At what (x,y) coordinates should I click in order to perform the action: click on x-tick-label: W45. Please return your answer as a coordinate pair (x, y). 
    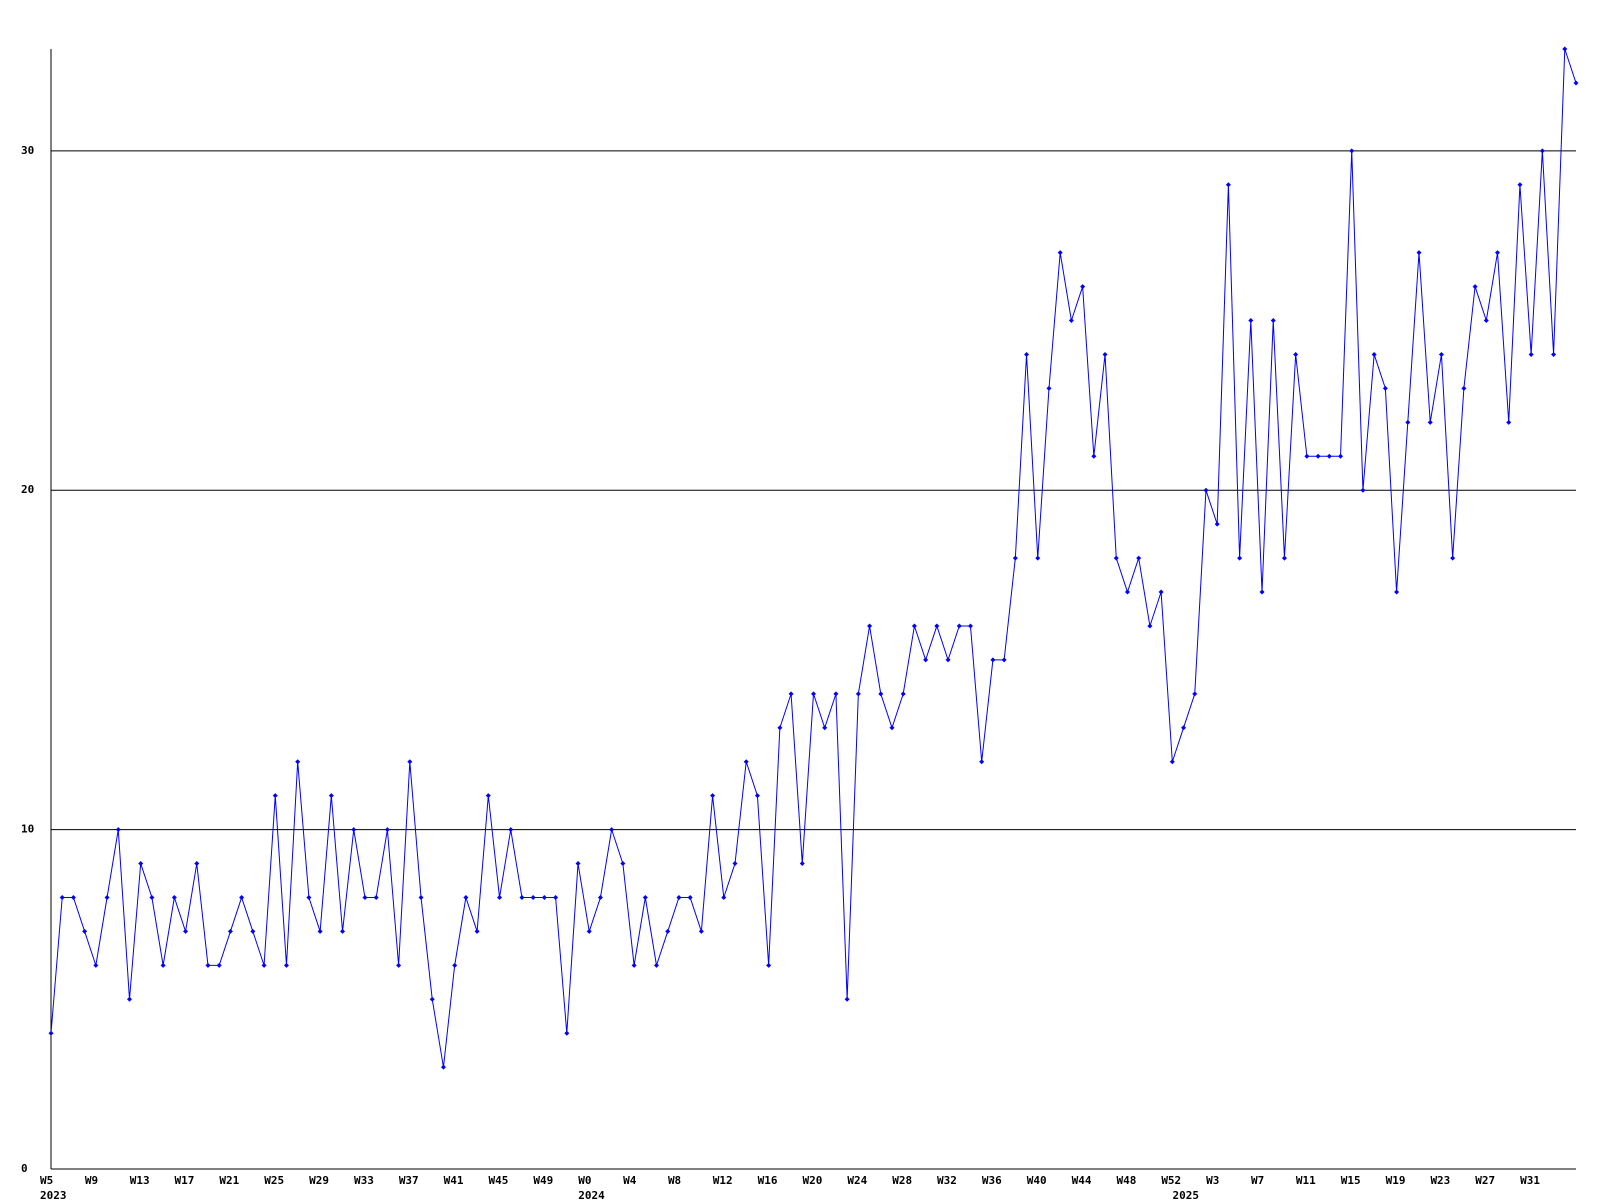
    Looking at the image, I should click on (499, 1180).